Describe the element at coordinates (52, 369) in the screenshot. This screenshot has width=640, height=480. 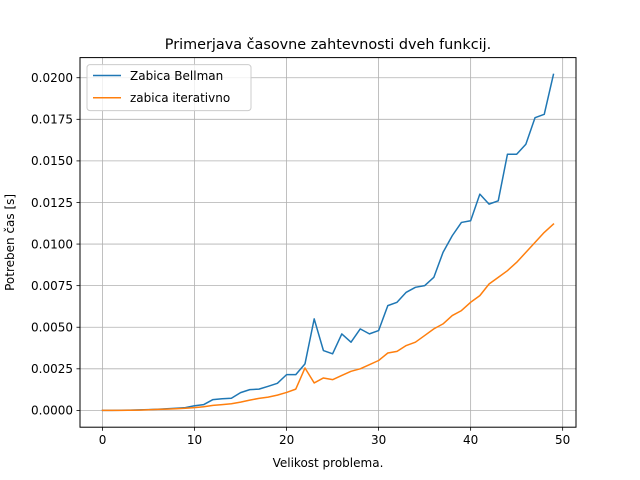
I see `y-tick-label: 0.0025` at that location.